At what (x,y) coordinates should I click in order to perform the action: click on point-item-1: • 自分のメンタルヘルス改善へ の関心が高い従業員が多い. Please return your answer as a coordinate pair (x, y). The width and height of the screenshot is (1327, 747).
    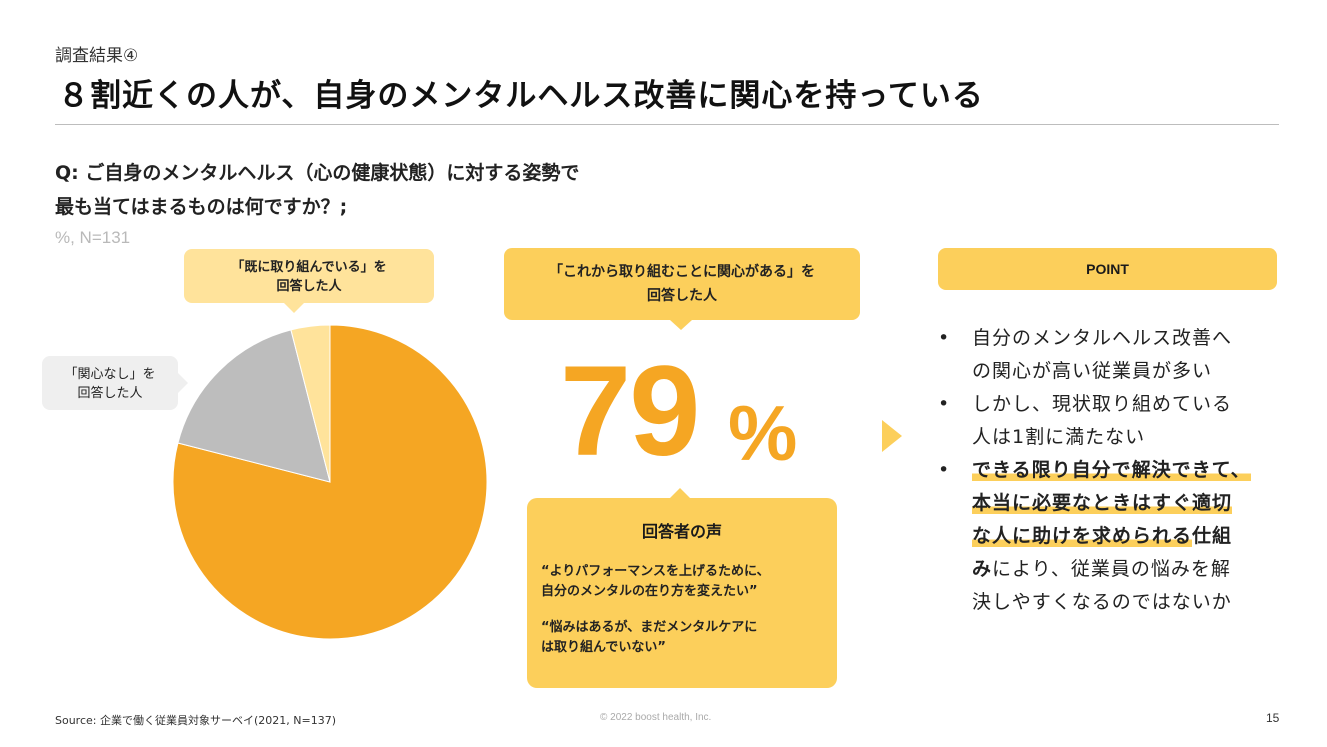
    Looking at the image, I should click on (1110, 355).